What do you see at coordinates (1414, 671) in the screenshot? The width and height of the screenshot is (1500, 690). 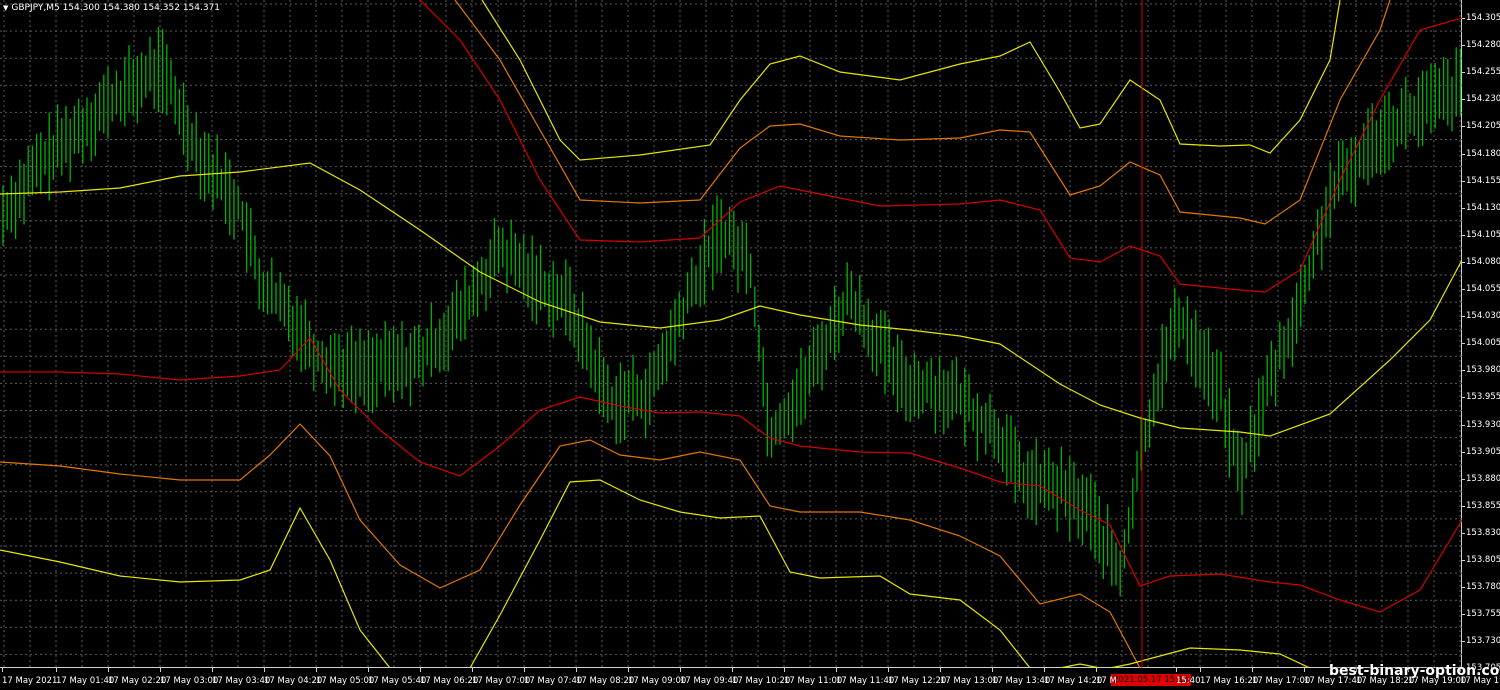 I see `watermark: best-binary-option.com` at bounding box center [1414, 671].